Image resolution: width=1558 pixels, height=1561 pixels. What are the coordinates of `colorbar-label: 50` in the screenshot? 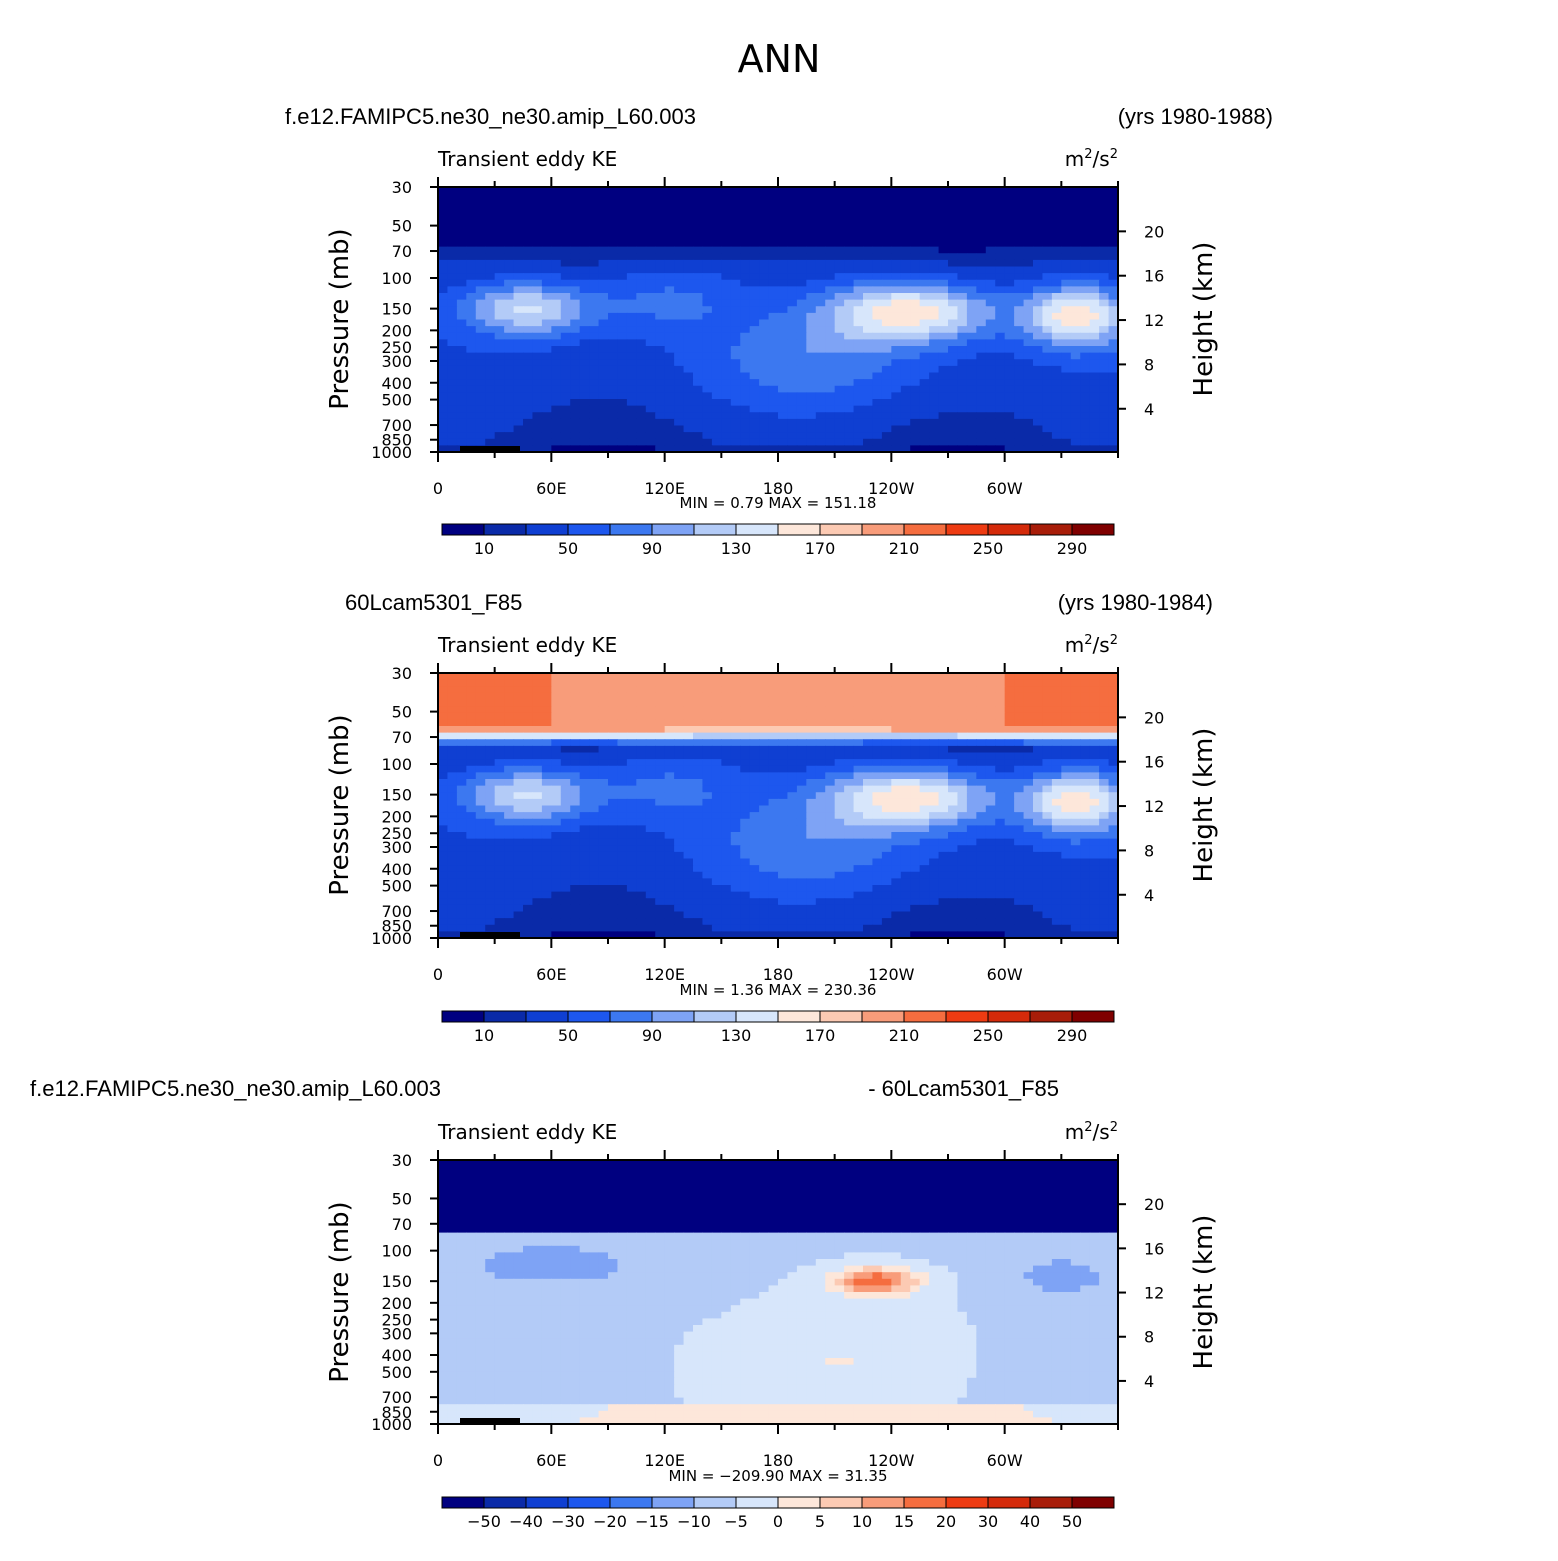 It's located at (568, 548).